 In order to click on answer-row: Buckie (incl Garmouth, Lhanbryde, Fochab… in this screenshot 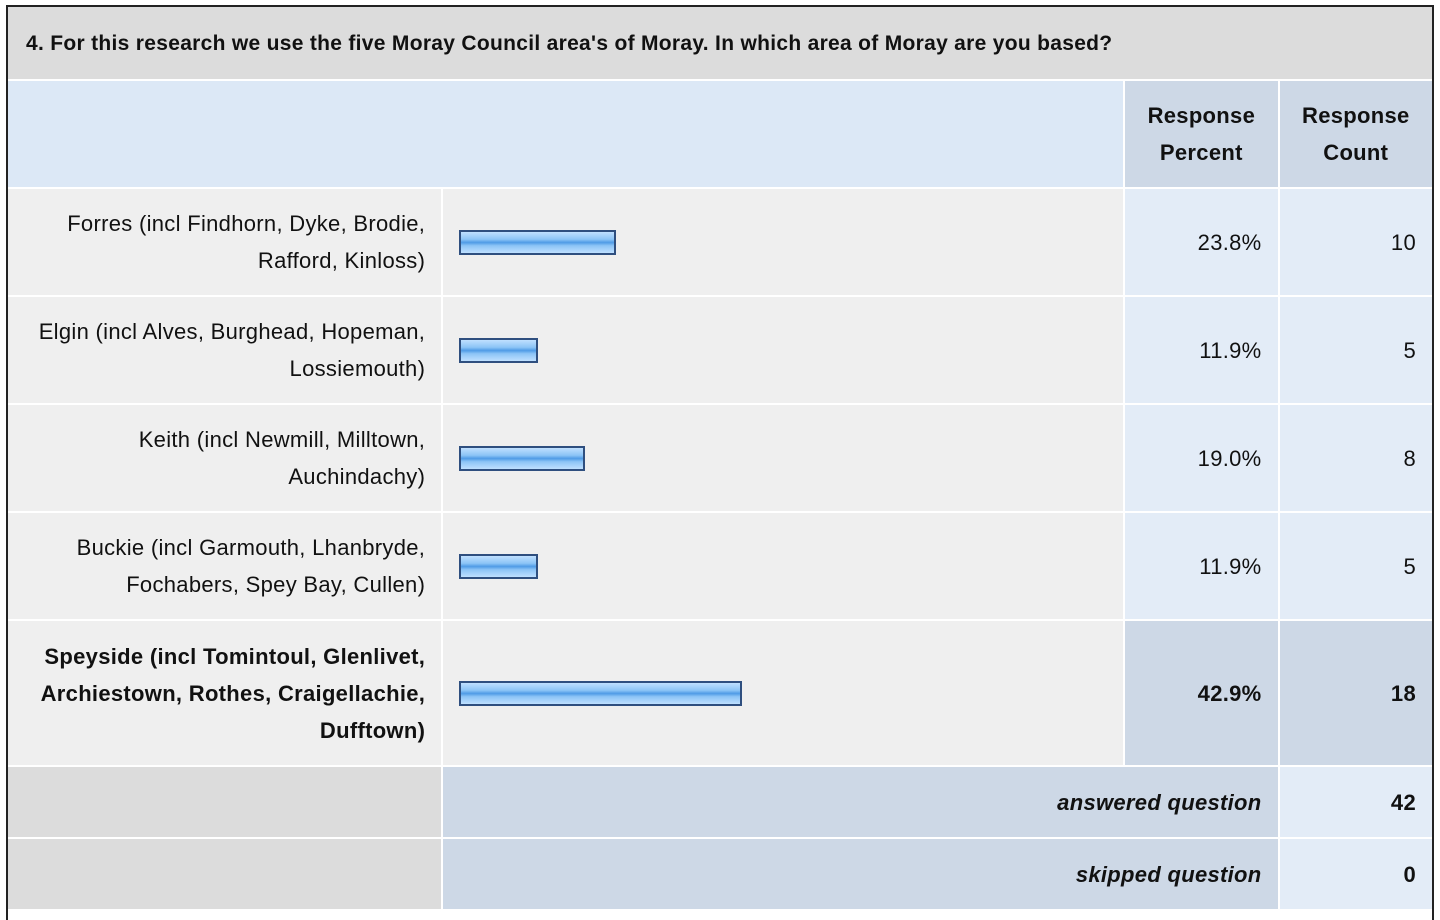, I will do `click(720, 566)`.